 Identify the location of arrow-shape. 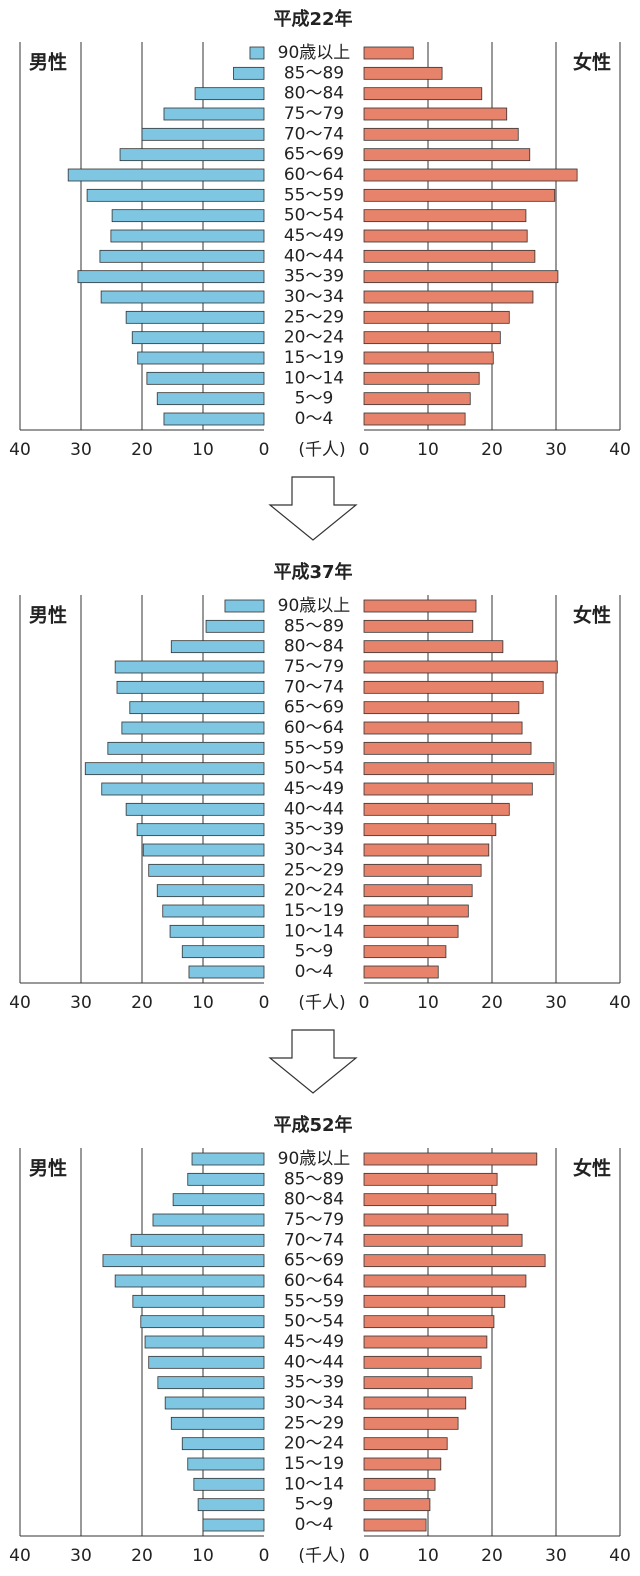
(313, 508).